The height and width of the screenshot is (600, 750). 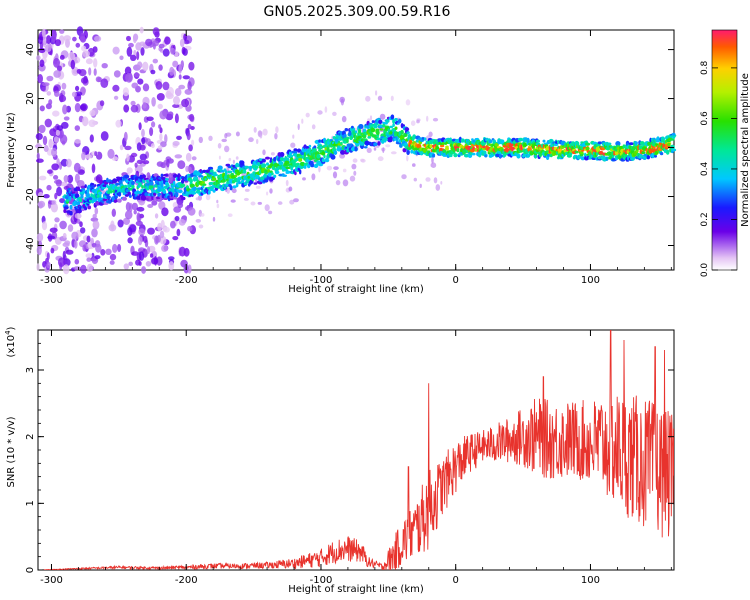 I want to click on snr-x-tick-label: -300, so click(x=51, y=580).